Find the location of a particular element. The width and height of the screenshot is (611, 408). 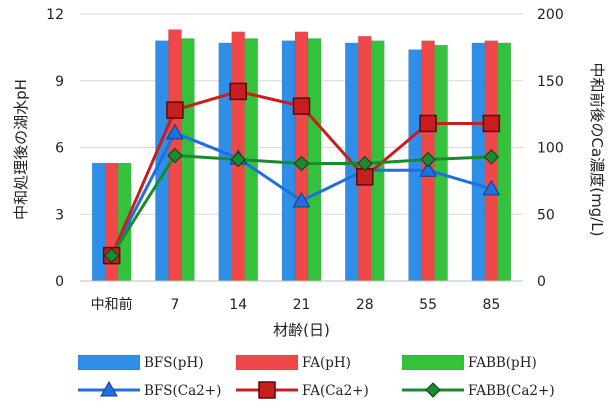

legend-label: BFS(pH) is located at coordinates (173, 363).